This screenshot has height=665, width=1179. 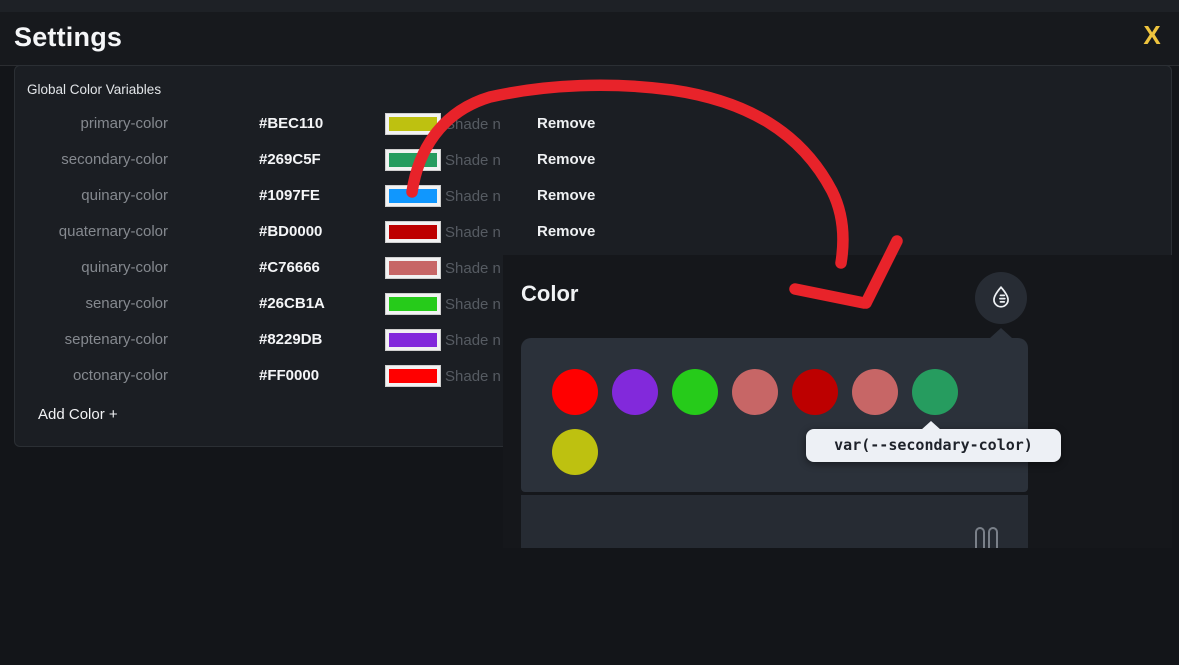 I want to click on picker-footer-strip, so click(x=774, y=521).